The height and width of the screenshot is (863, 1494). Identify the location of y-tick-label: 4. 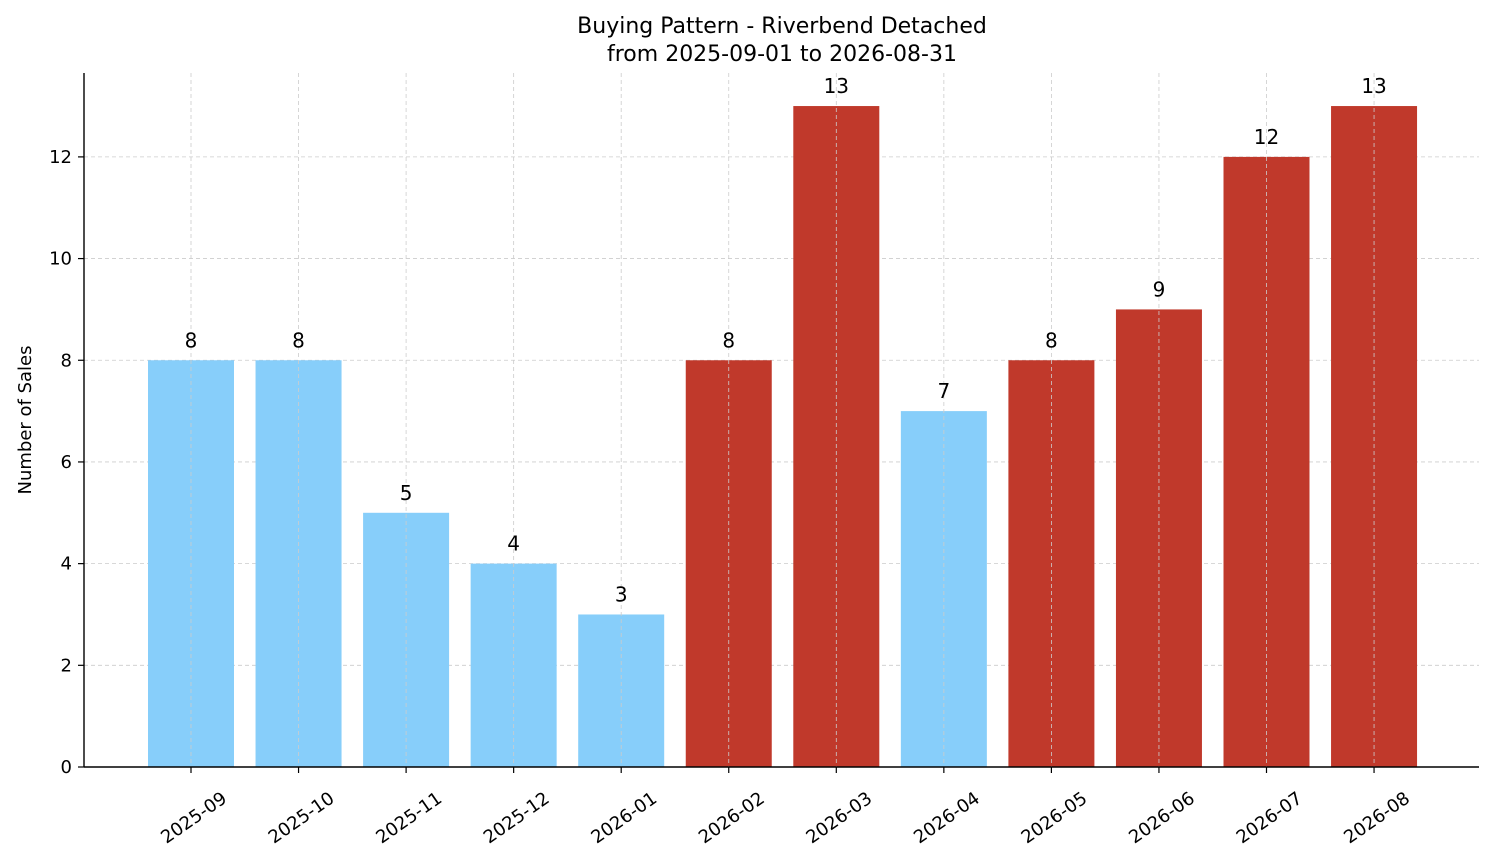
(66, 564).